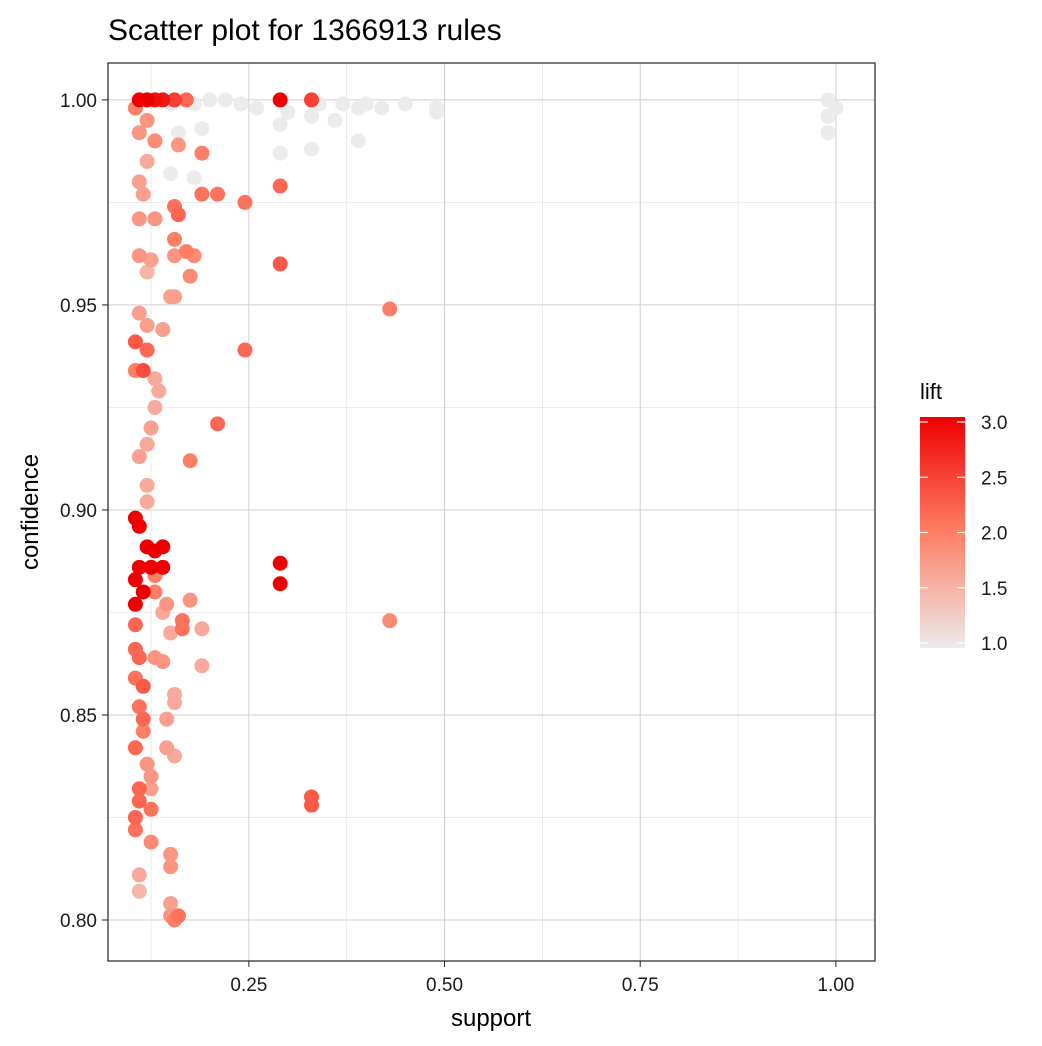  Describe the element at coordinates (640, 985) in the screenshot. I see `x-tick-label: 0.75` at that location.